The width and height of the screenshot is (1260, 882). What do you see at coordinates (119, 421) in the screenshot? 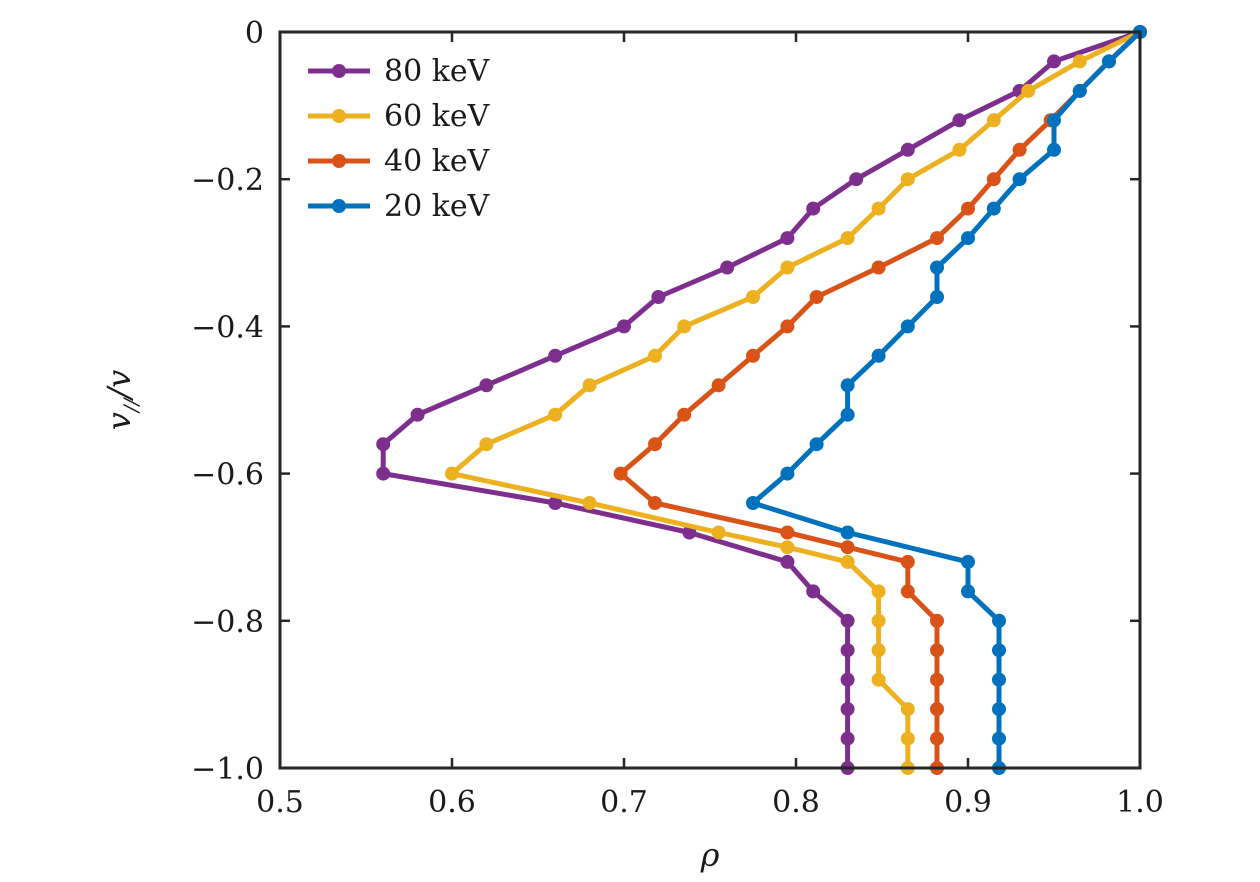
I see `y-axis-label-main: v` at bounding box center [119, 421].